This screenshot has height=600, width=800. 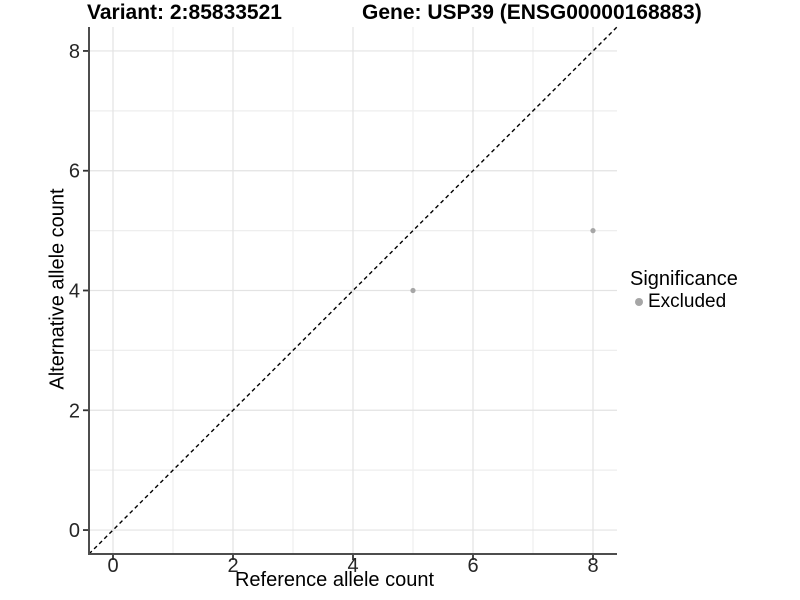 What do you see at coordinates (687, 301) in the screenshot?
I see `legend-entry-label: Excluded` at bounding box center [687, 301].